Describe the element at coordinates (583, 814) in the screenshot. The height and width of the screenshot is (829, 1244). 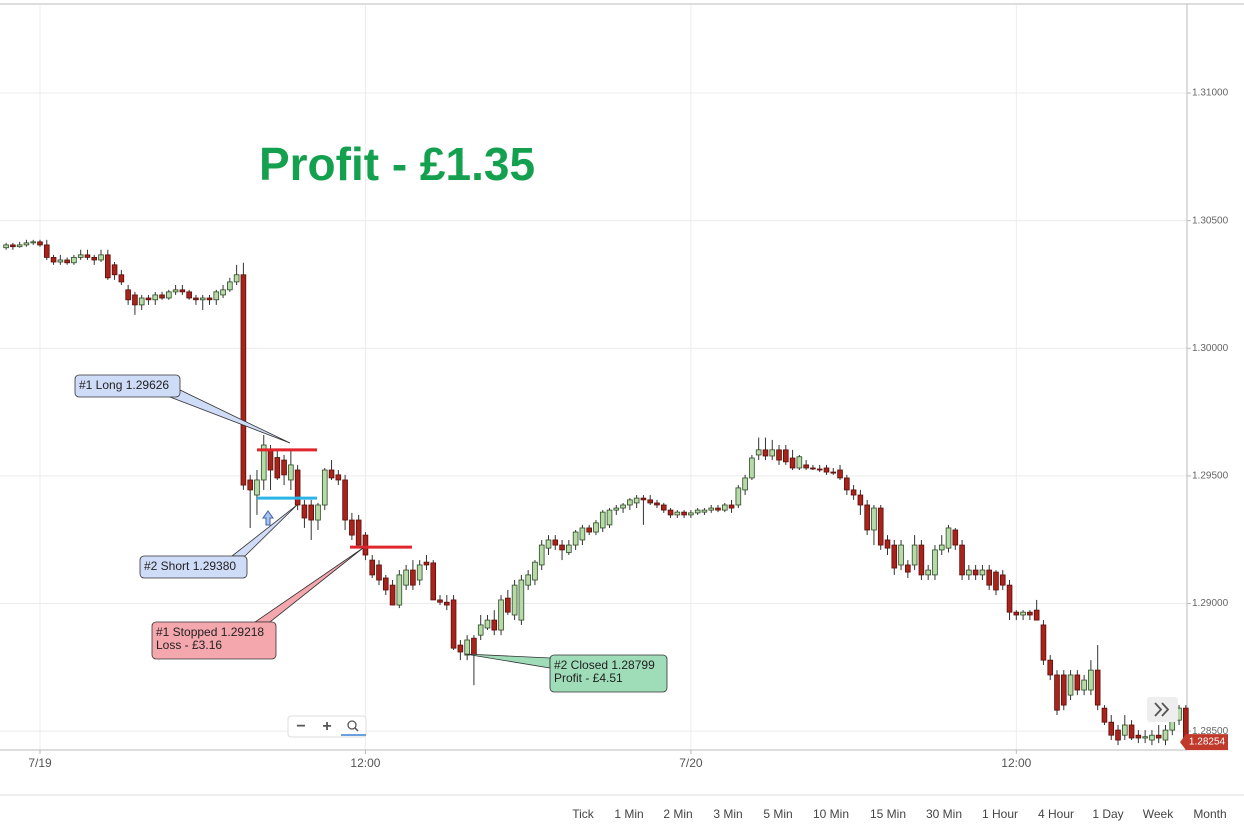
I see `timeframe-button: Tick` at that location.